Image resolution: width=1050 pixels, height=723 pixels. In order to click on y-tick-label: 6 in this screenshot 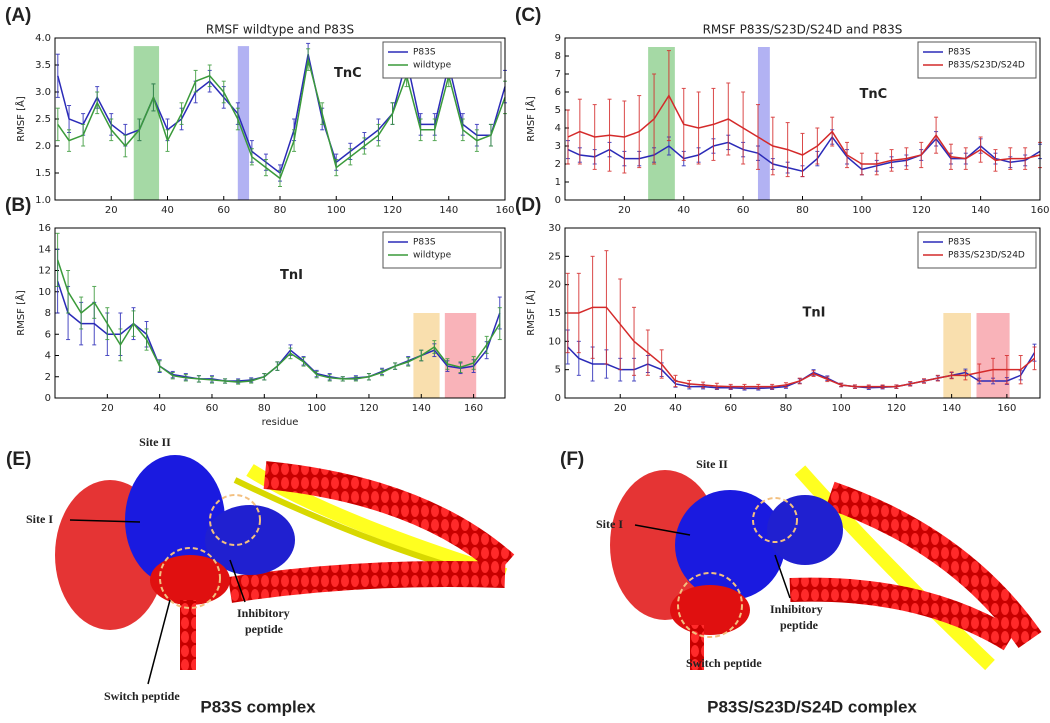, I will do `click(48, 334)`.